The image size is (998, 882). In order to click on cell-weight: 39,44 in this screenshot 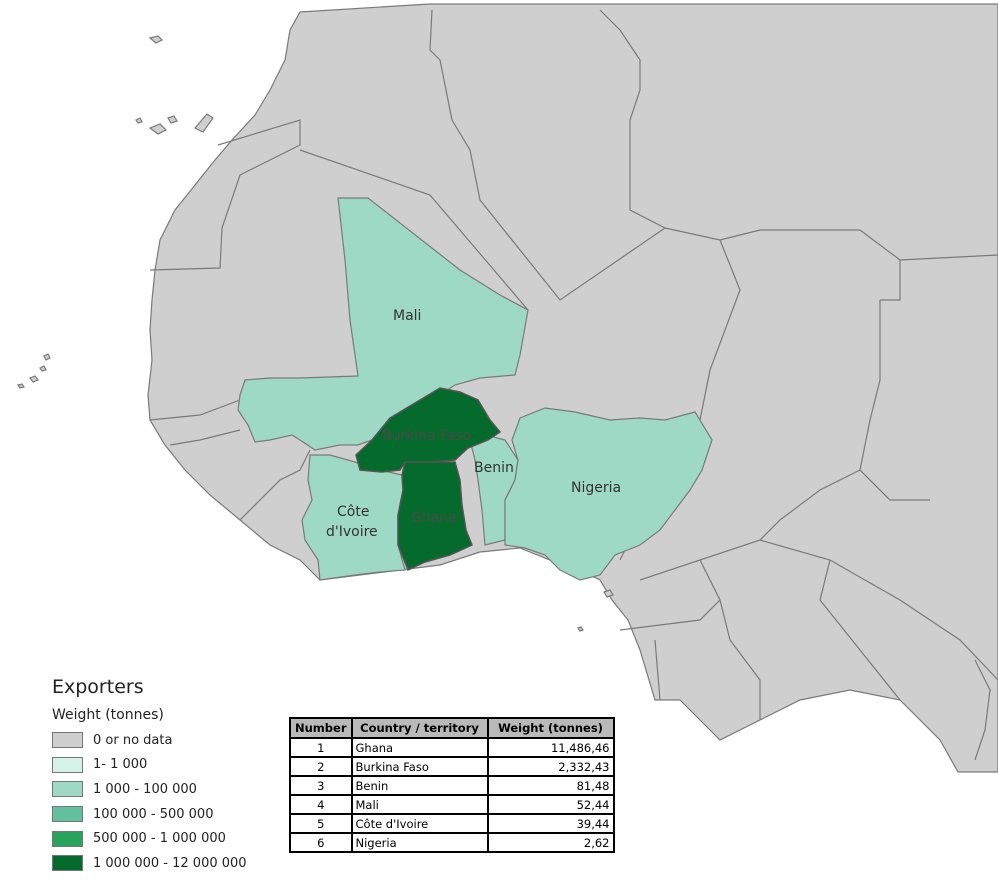, I will do `click(550, 823)`.